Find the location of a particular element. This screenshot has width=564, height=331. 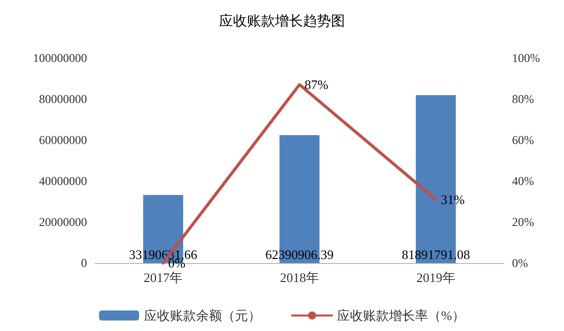

data-label: 87% is located at coordinates (316, 84).